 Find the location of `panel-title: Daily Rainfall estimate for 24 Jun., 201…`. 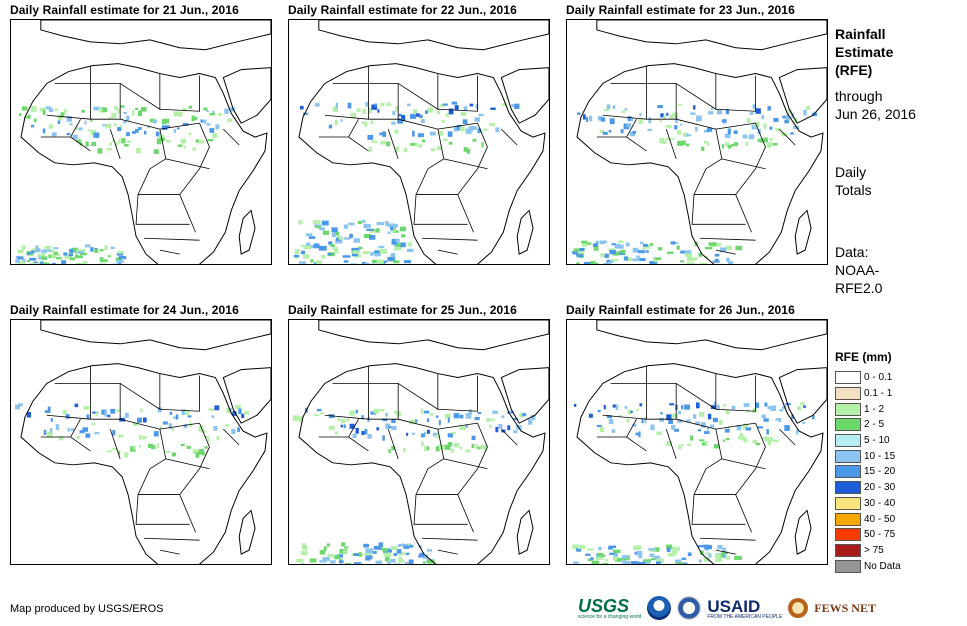

panel-title: Daily Rainfall estimate for 24 Jun., 201… is located at coordinates (124, 310).